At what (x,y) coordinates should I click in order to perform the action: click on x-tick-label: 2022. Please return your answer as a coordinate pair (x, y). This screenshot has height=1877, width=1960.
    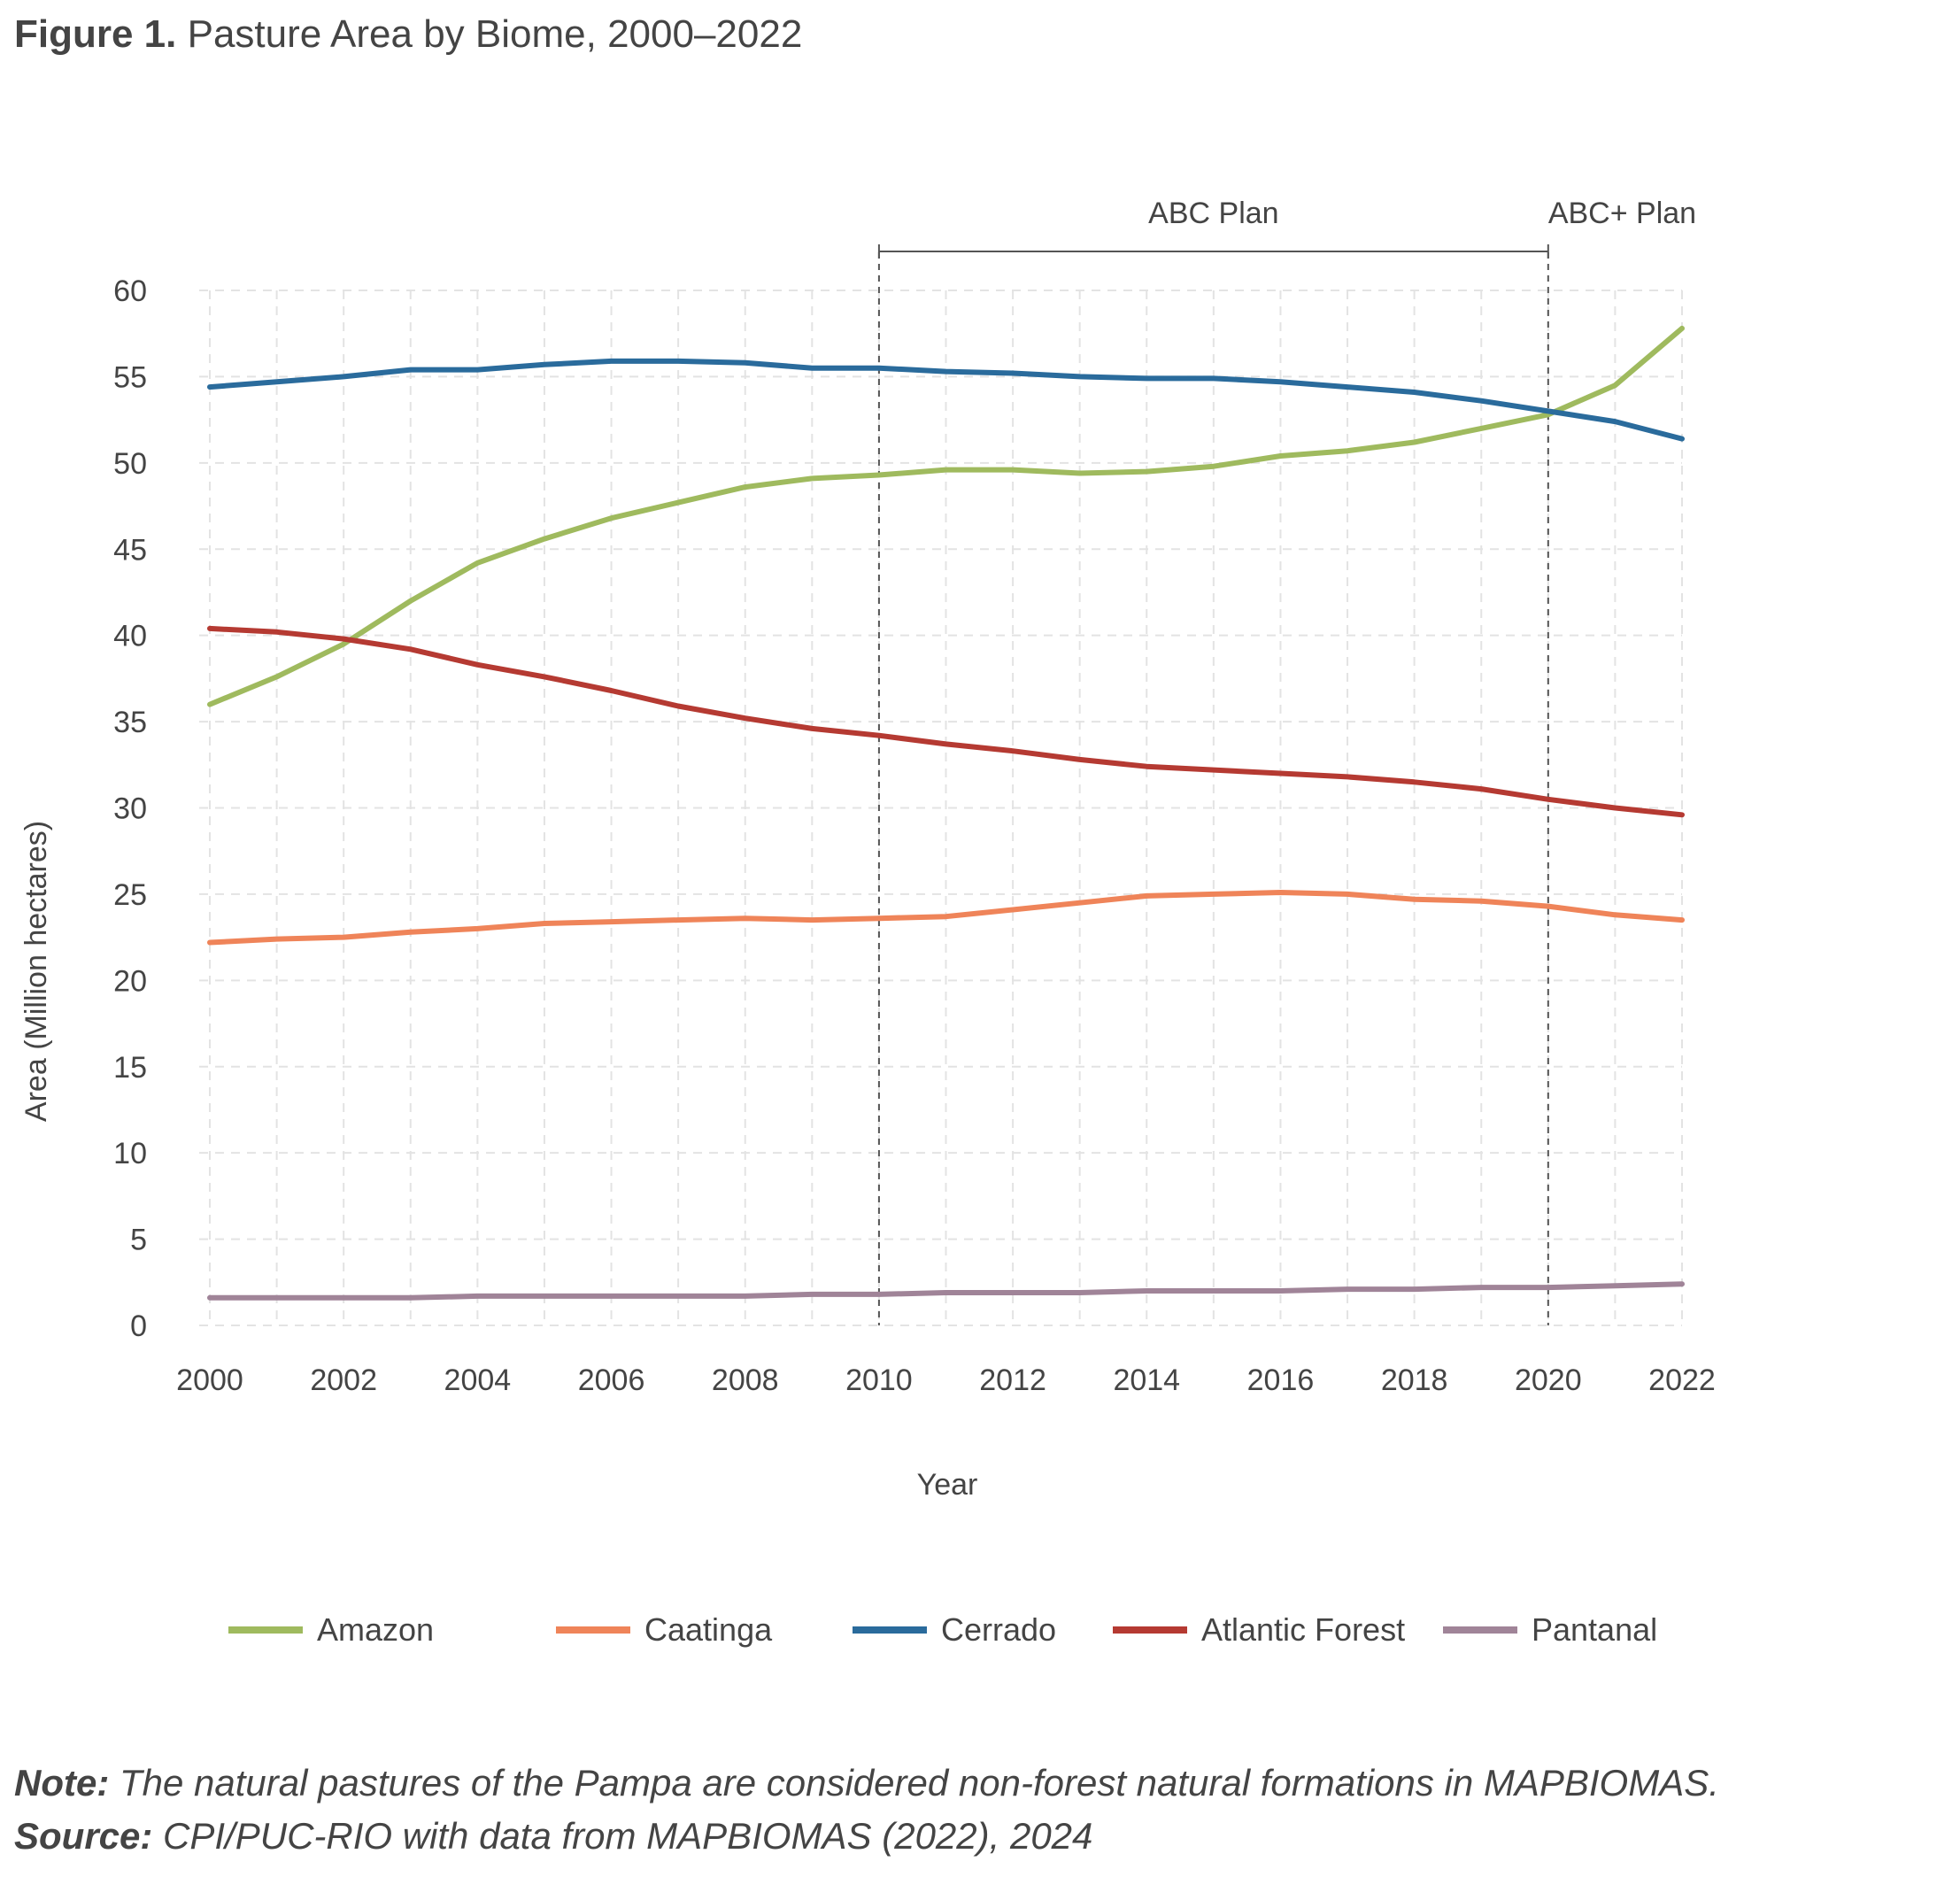
    Looking at the image, I should click on (1682, 1380).